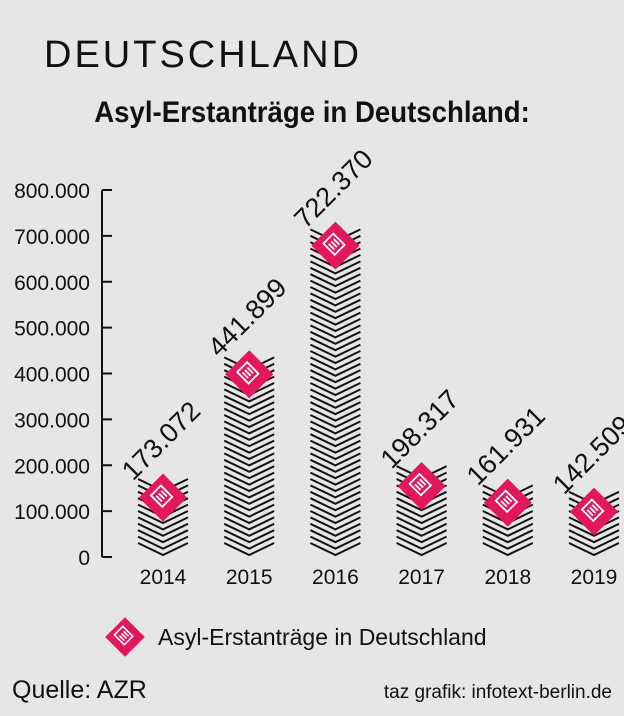  What do you see at coordinates (421, 577) in the screenshot?
I see `x-tick-label: 2017` at bounding box center [421, 577].